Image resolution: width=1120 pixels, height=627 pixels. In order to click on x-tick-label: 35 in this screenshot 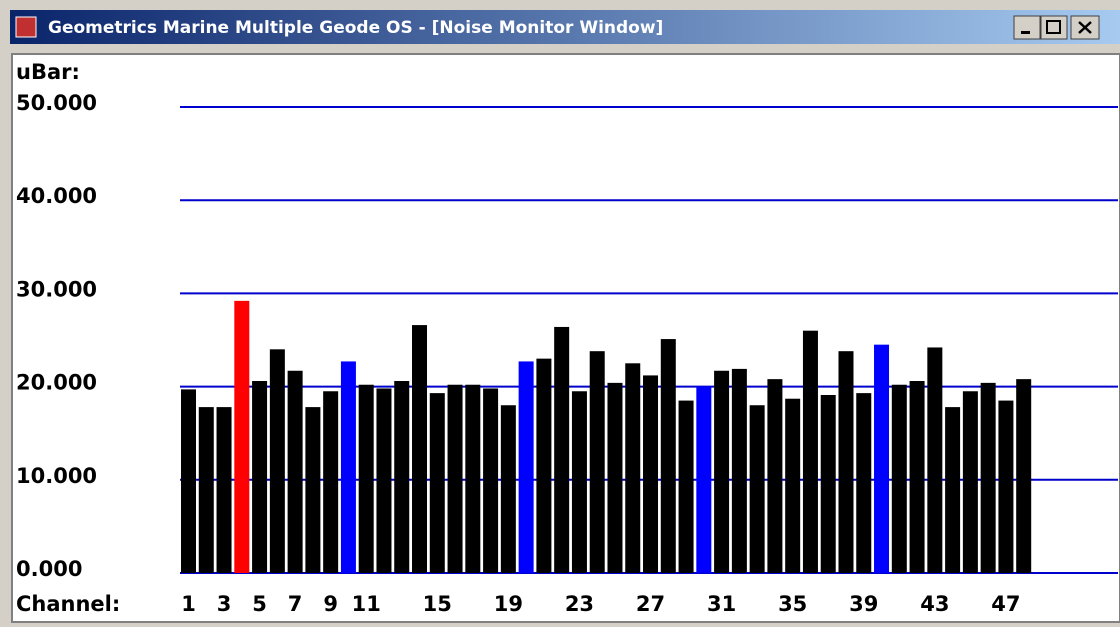, I will do `click(792, 604)`.